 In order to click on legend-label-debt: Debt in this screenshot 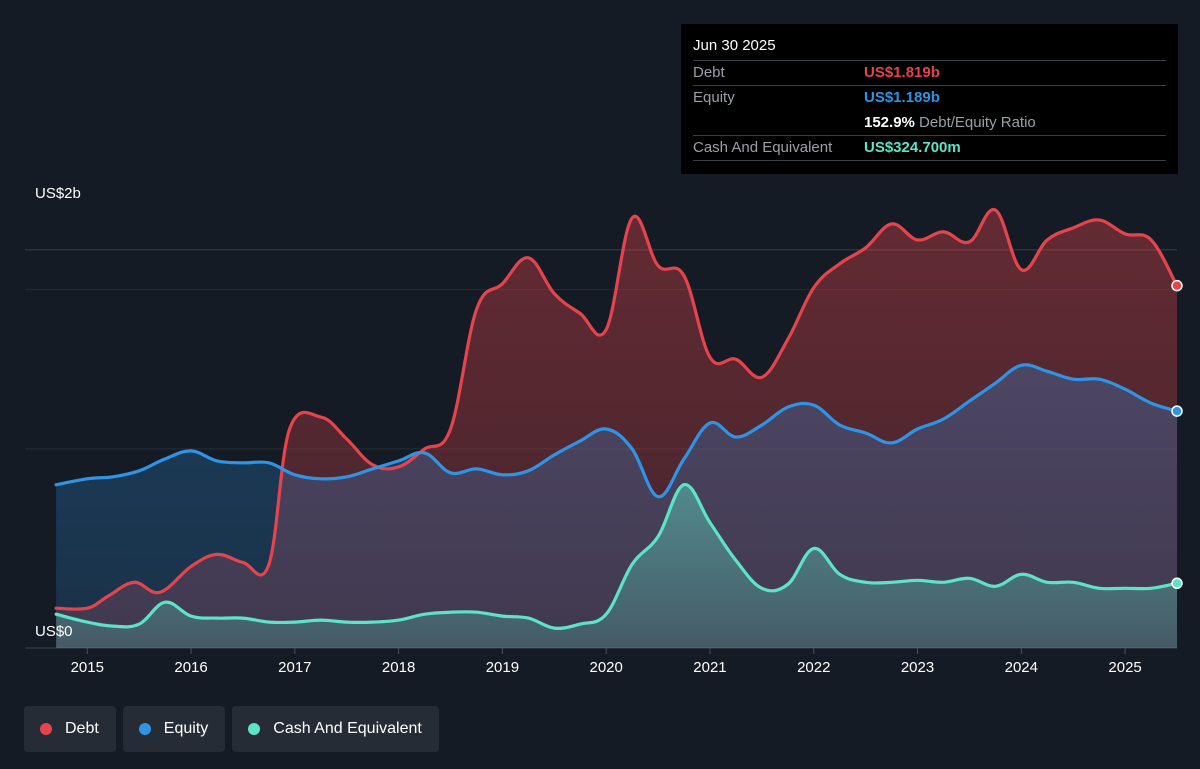, I will do `click(82, 728)`.